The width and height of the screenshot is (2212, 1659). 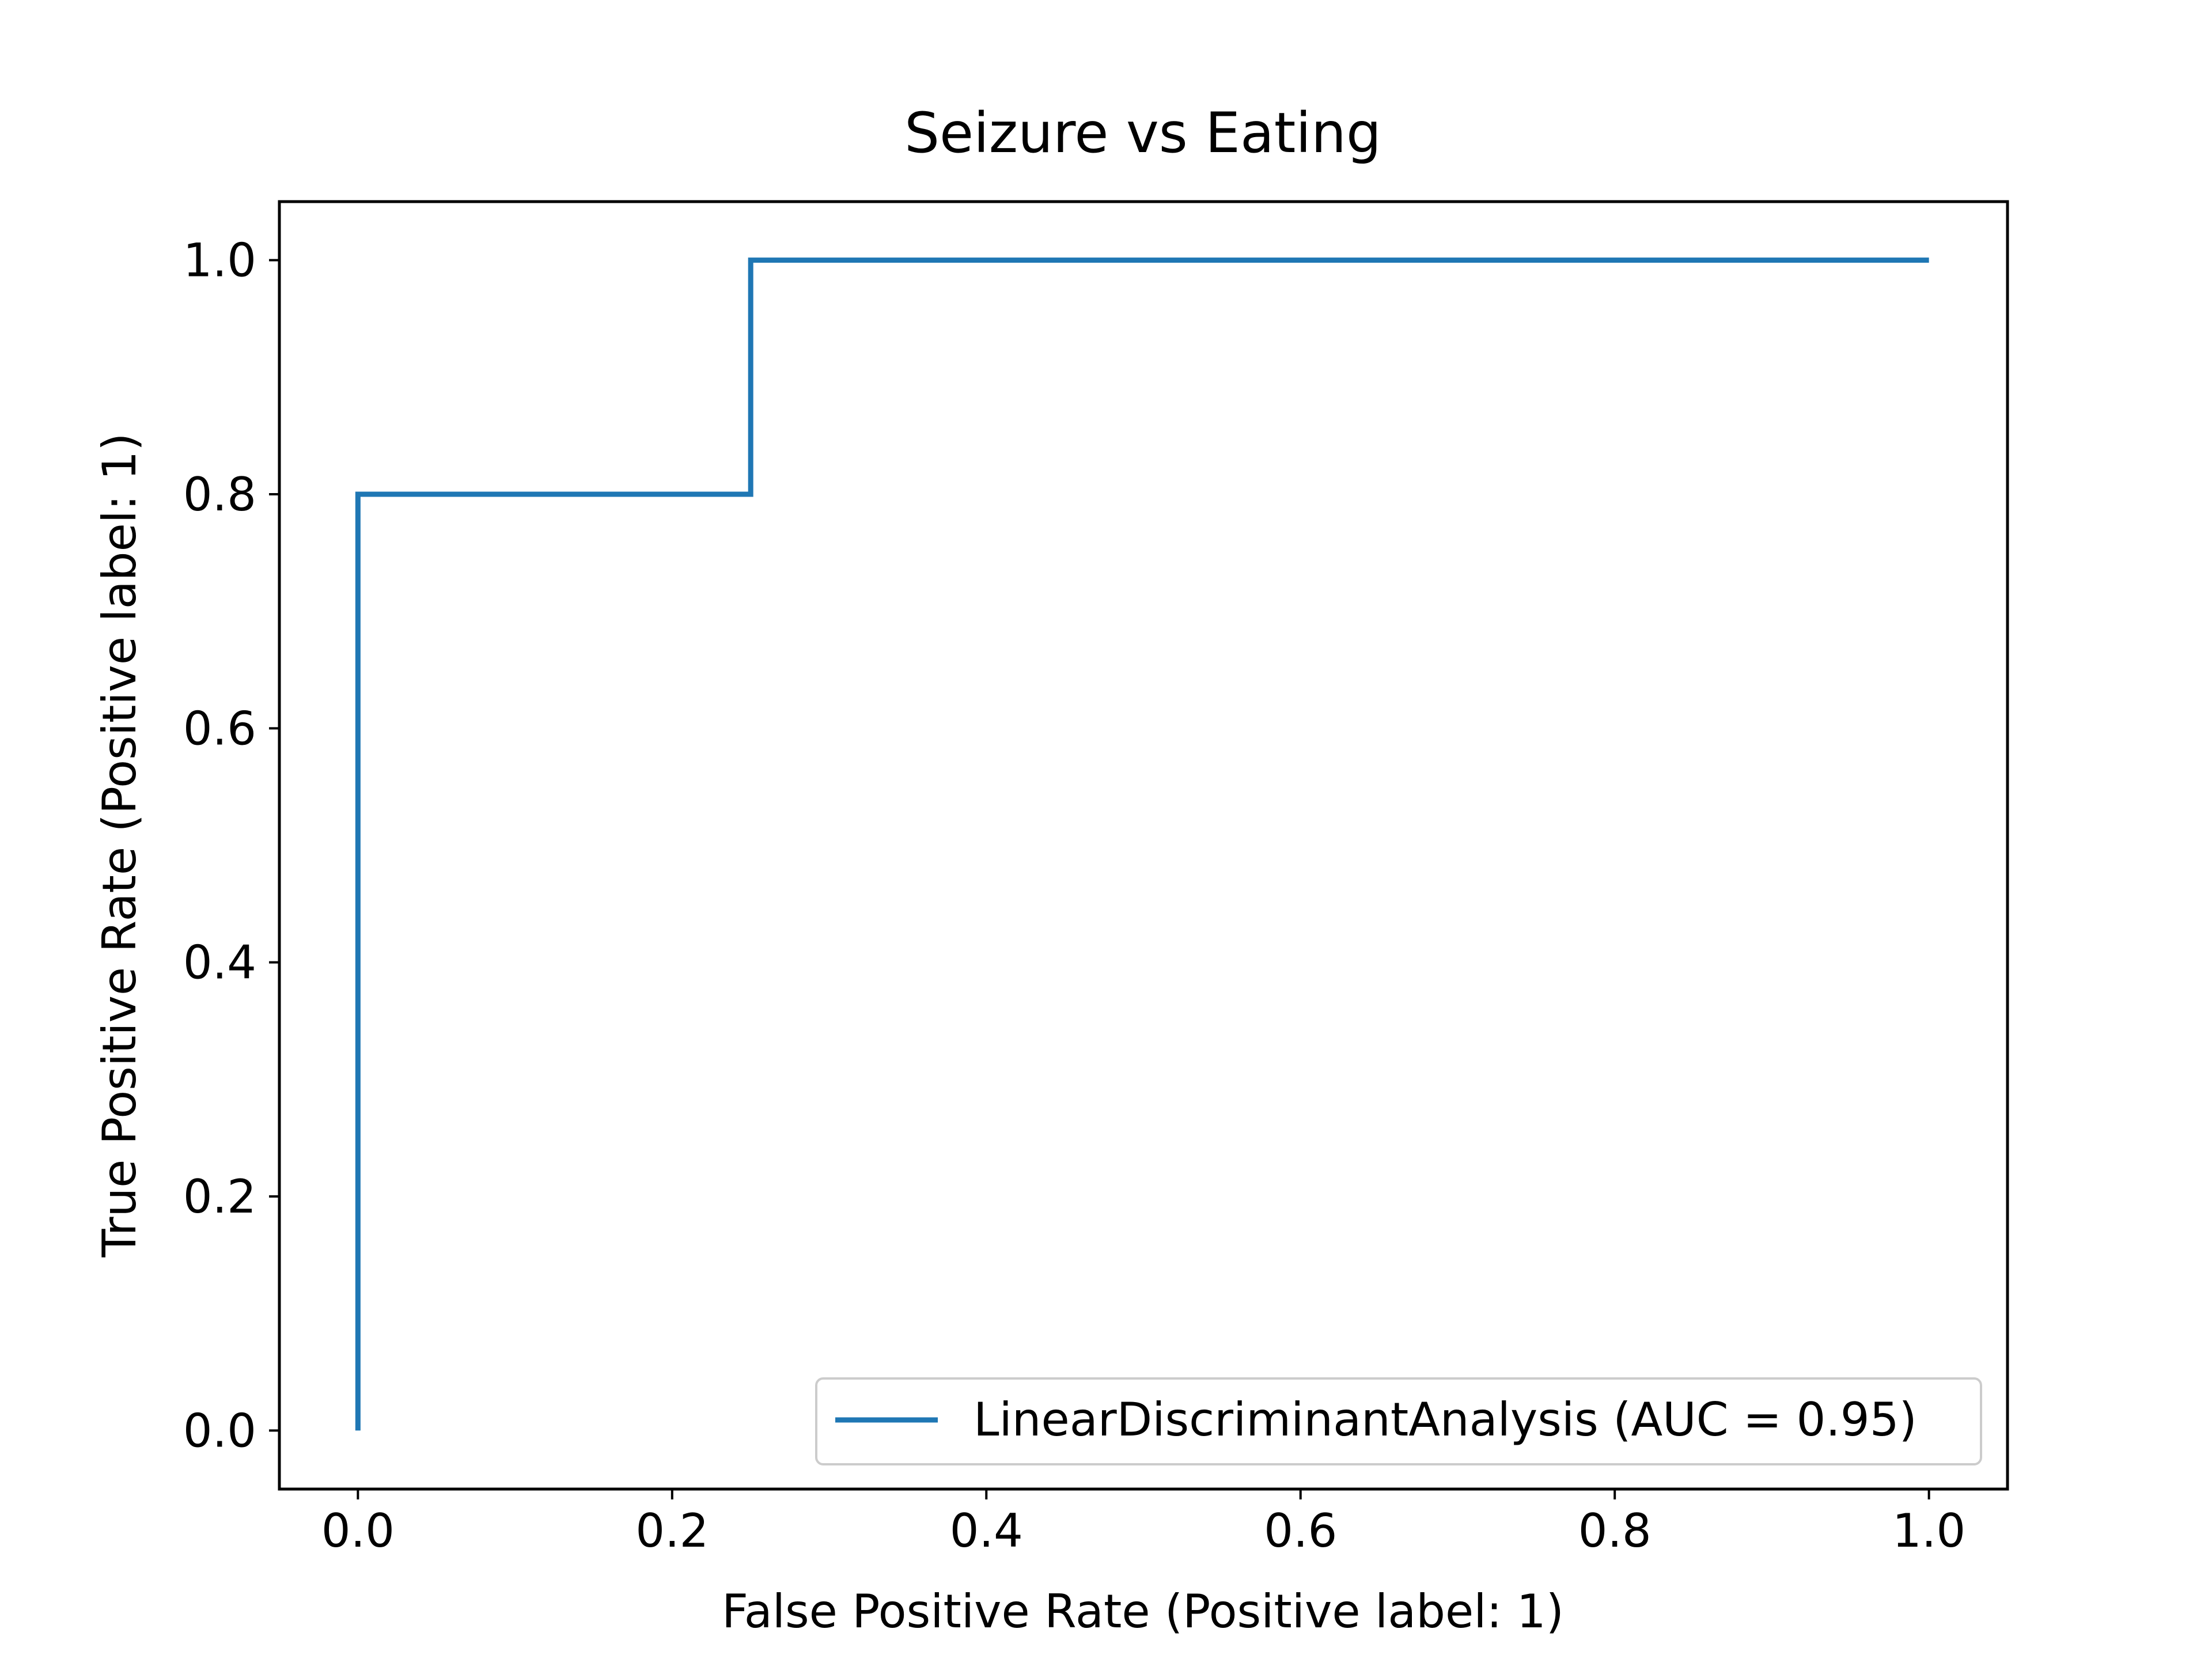 I want to click on x-axis-ticks: 0.0 0.2 0.4 0.6 0.8 1.0, so click(x=1143, y=1523).